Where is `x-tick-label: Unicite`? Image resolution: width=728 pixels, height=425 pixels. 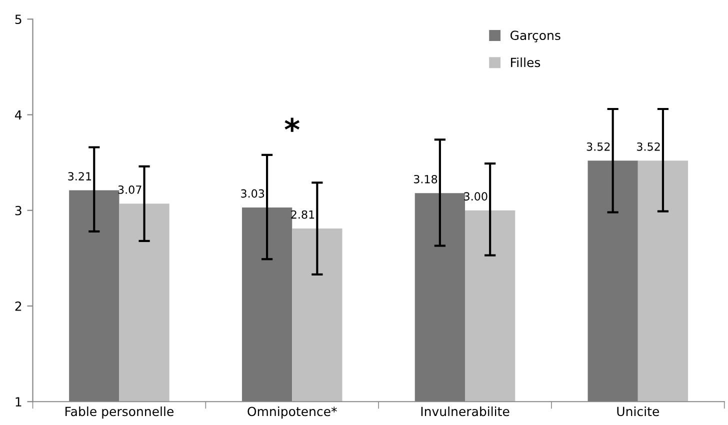 x-tick-label: Unicite is located at coordinates (638, 411).